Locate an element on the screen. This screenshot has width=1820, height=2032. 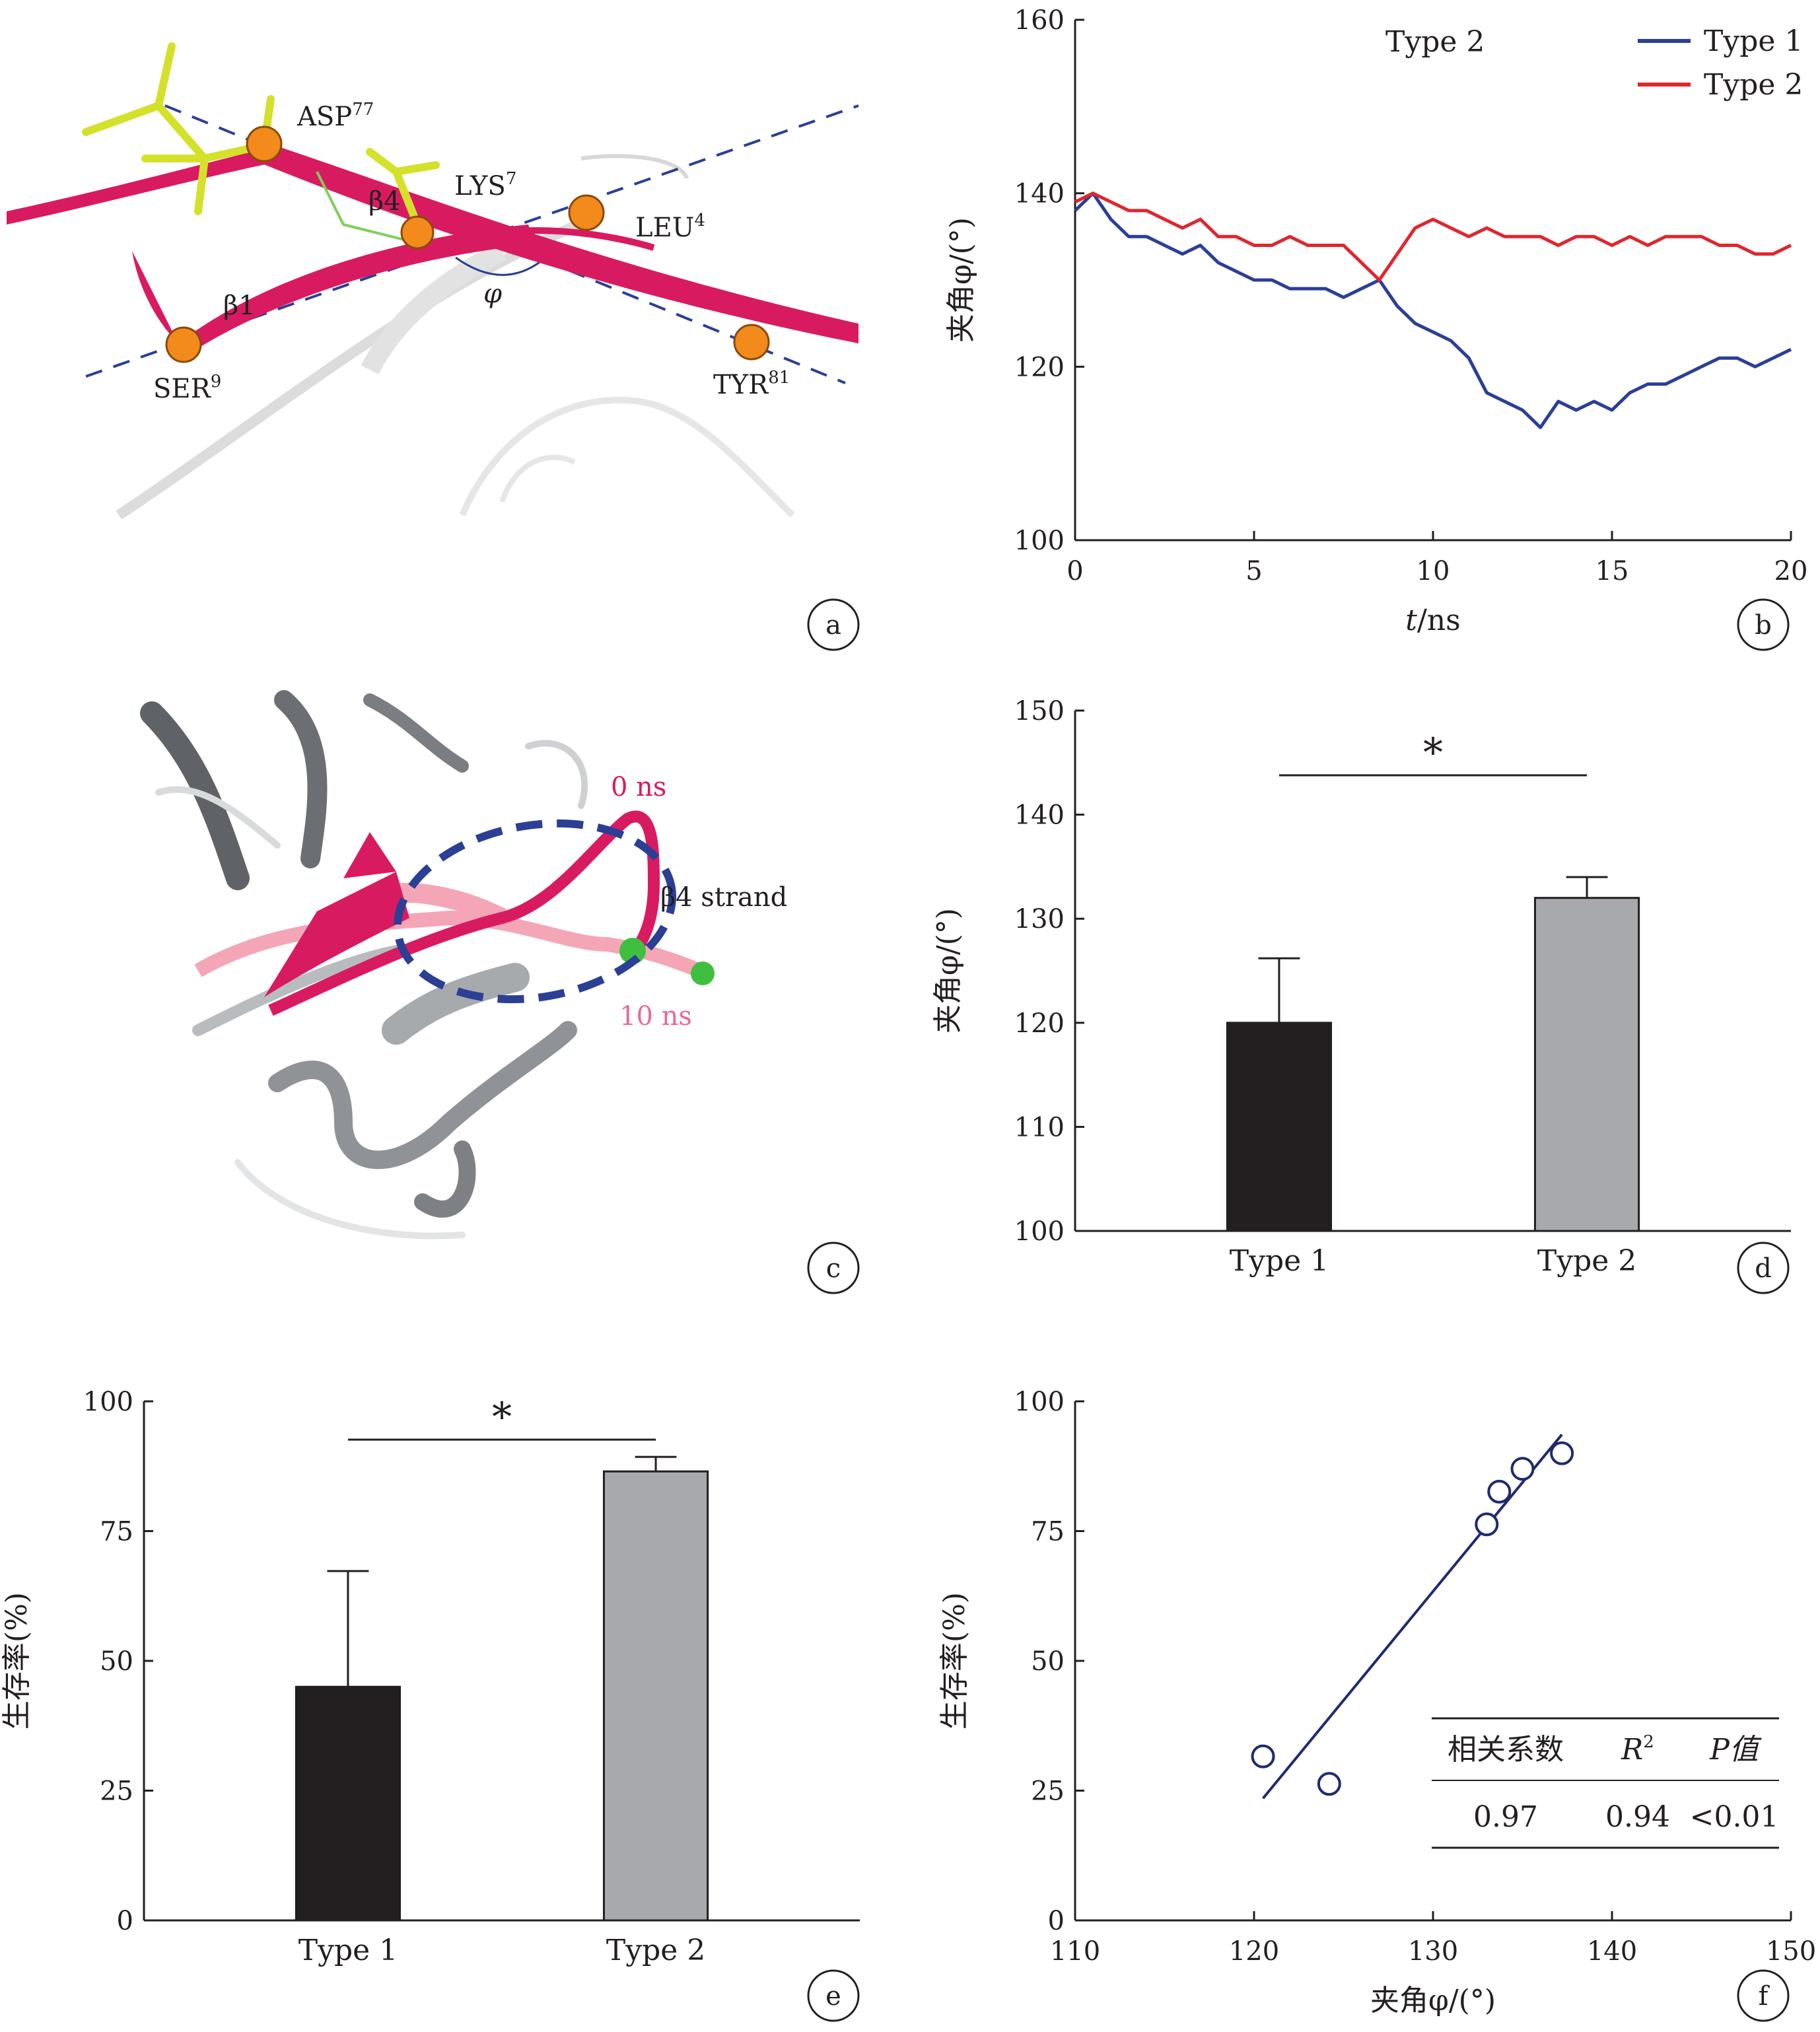
ribbon-left is located at coordinates (142, 187).